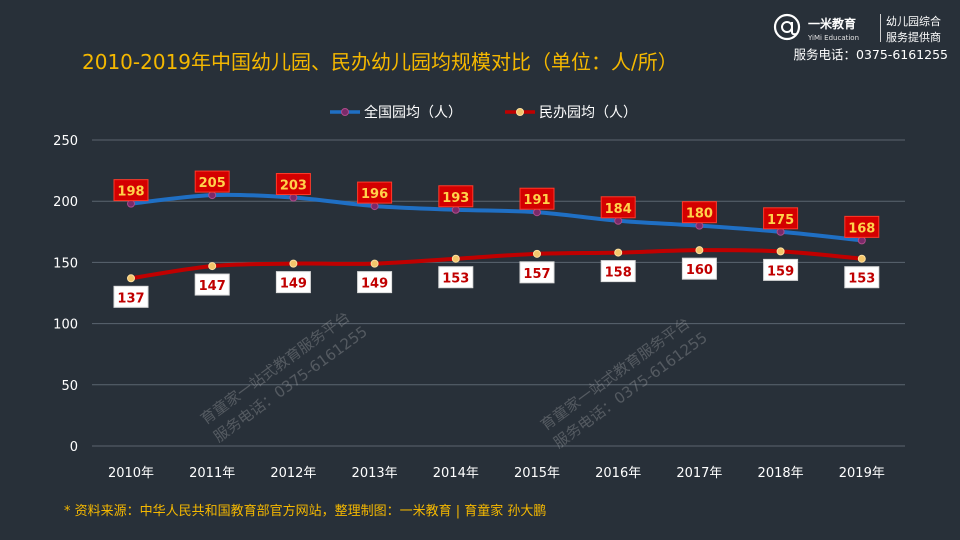 The height and width of the screenshot is (540, 960). I want to click on data-label-text: 160, so click(699, 270).